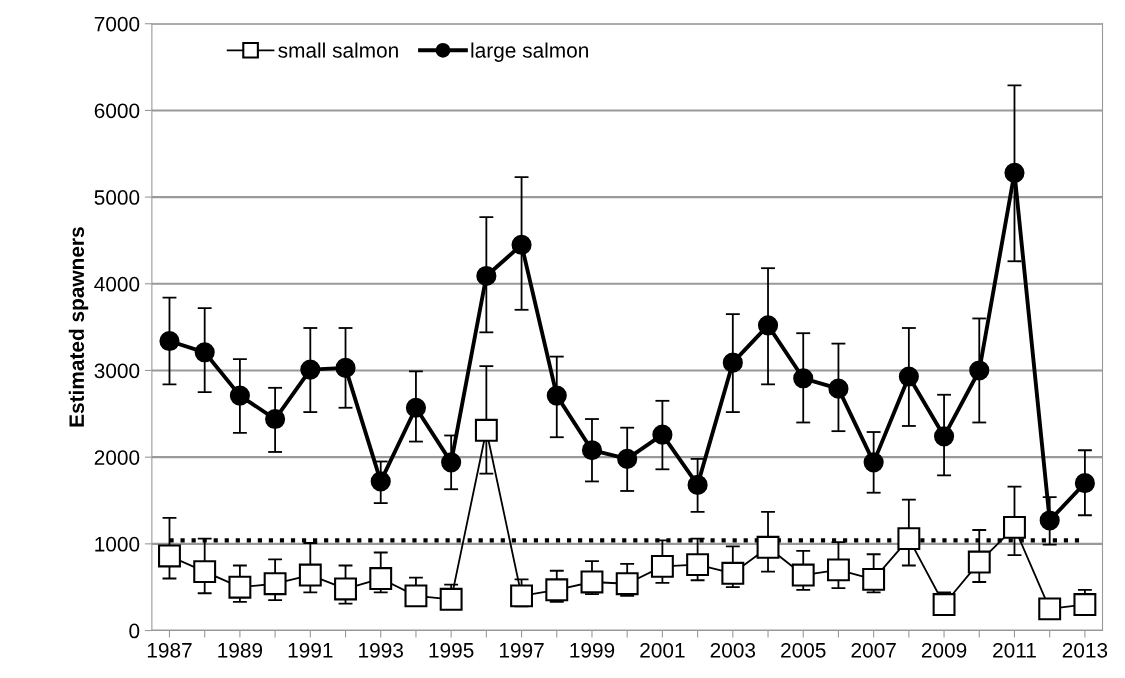 The width and height of the screenshot is (1125, 678). What do you see at coordinates (240, 650) in the screenshot?
I see `x-tick-label: 1989` at bounding box center [240, 650].